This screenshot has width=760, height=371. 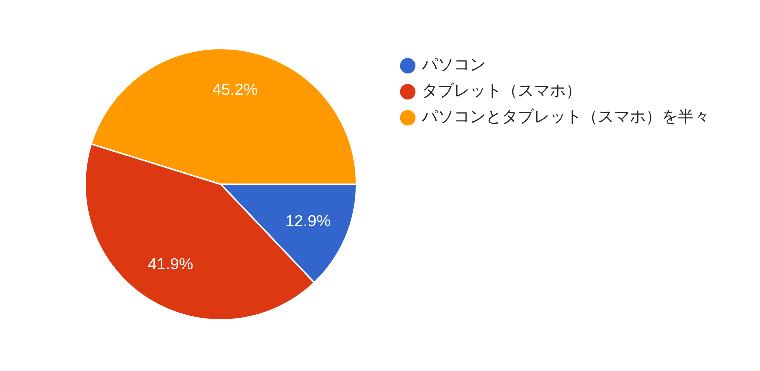 What do you see at coordinates (171, 265) in the screenshot?
I see `data-label: 41.9%` at bounding box center [171, 265].